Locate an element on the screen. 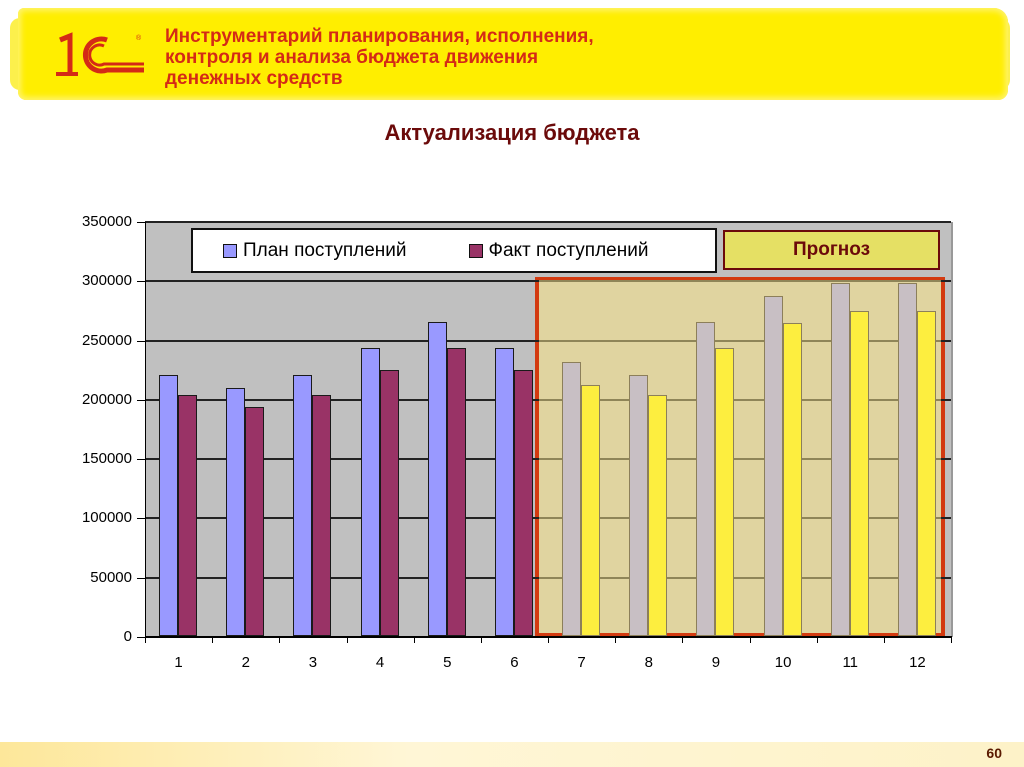 The image size is (1024, 767). chart-title: Актуализация бюджета is located at coordinates (512, 132).